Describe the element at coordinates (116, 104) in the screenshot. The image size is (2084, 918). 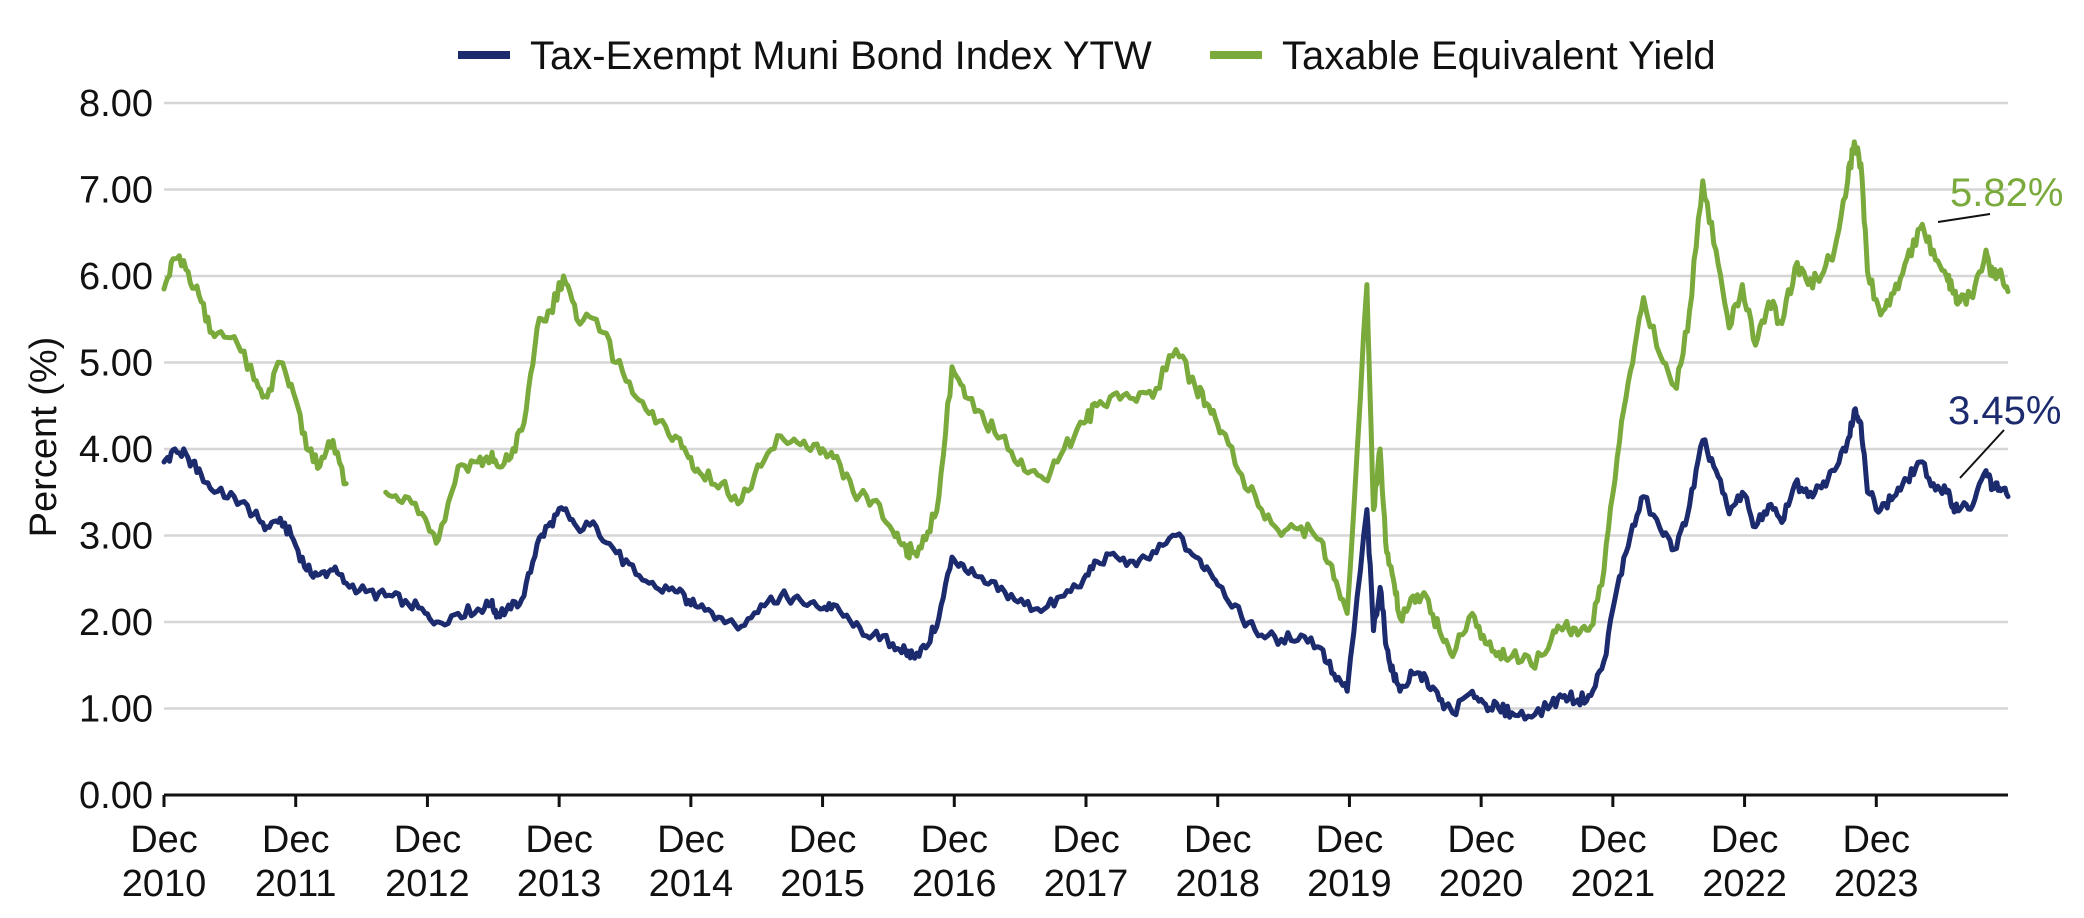
I see `y-tick-label: 8.00` at that location.